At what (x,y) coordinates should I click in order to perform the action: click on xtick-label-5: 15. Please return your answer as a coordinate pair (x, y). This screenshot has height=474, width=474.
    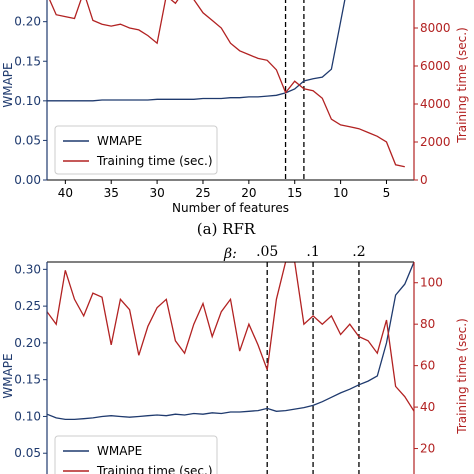
    Looking at the image, I should click on (294, 193).